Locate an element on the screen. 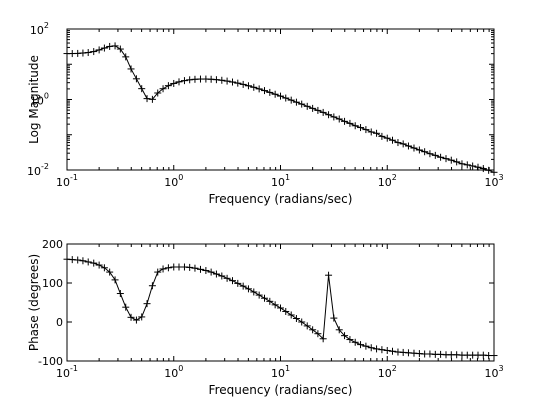 The image size is (544, 412). x-tick-label: 10² is located at coordinates (387, 181).